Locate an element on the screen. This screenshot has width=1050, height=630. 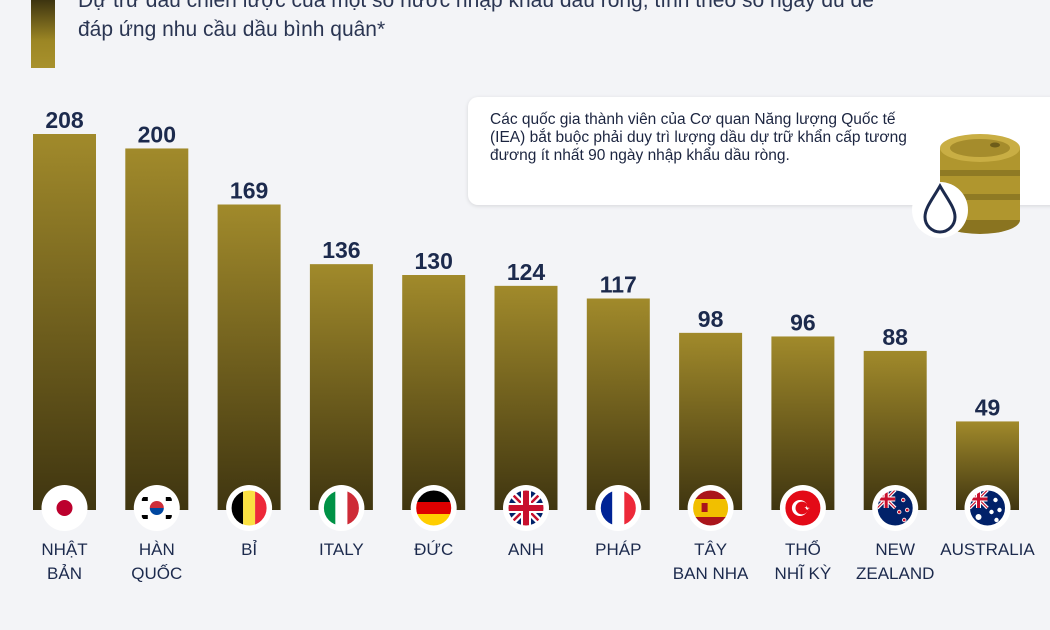
category-label: ZEALAND is located at coordinates (895, 573).